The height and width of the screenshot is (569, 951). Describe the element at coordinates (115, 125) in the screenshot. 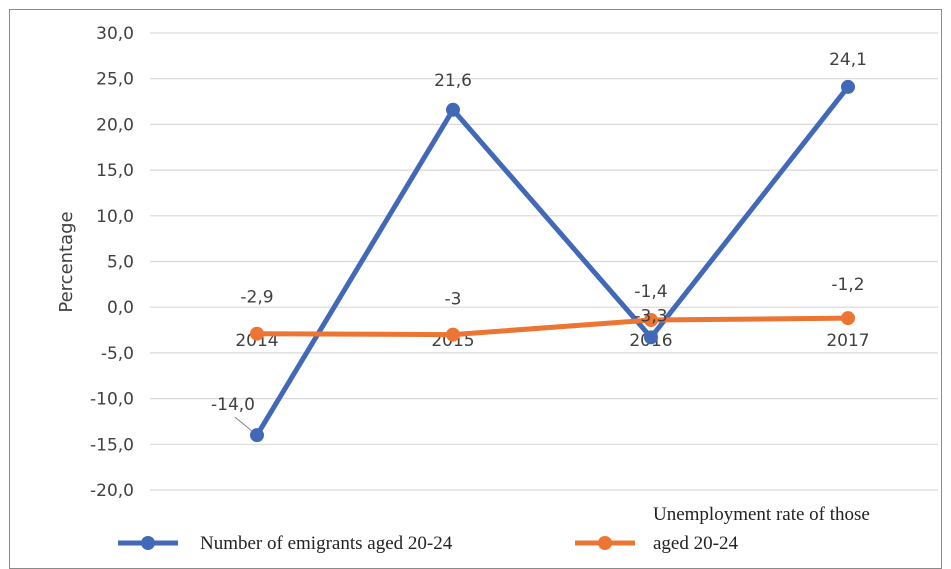

I see `y-tick-label: 20,0` at that location.